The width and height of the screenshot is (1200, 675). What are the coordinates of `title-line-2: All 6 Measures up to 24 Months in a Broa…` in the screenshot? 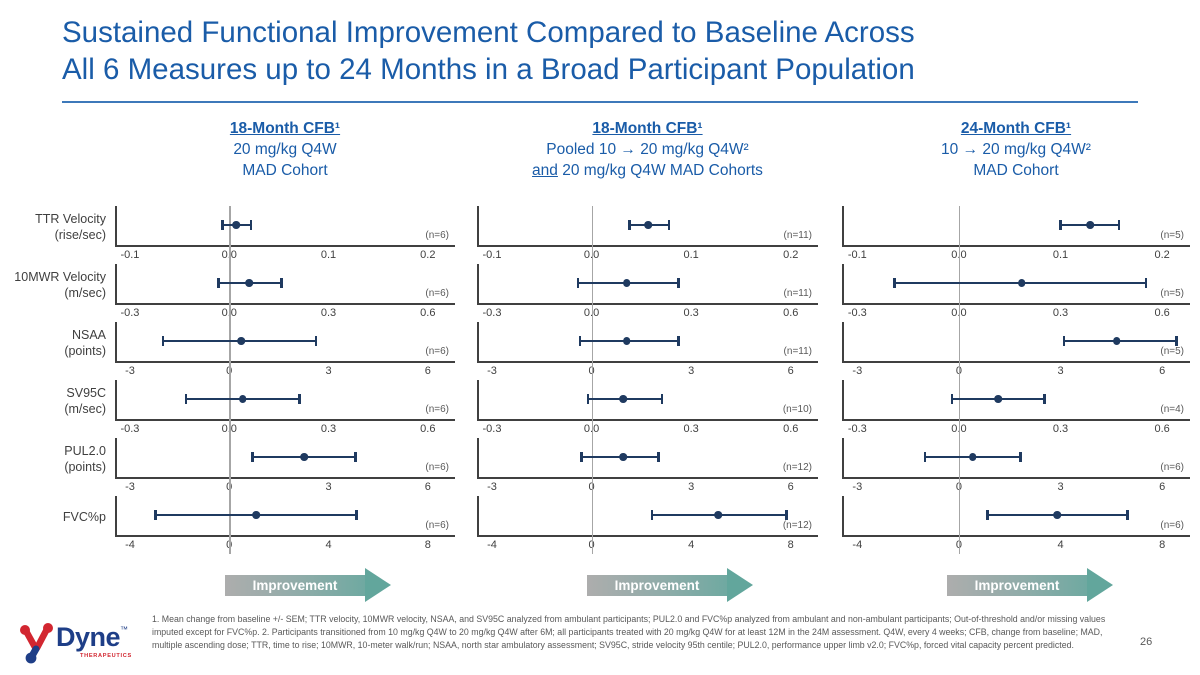 It's located at (488, 69).